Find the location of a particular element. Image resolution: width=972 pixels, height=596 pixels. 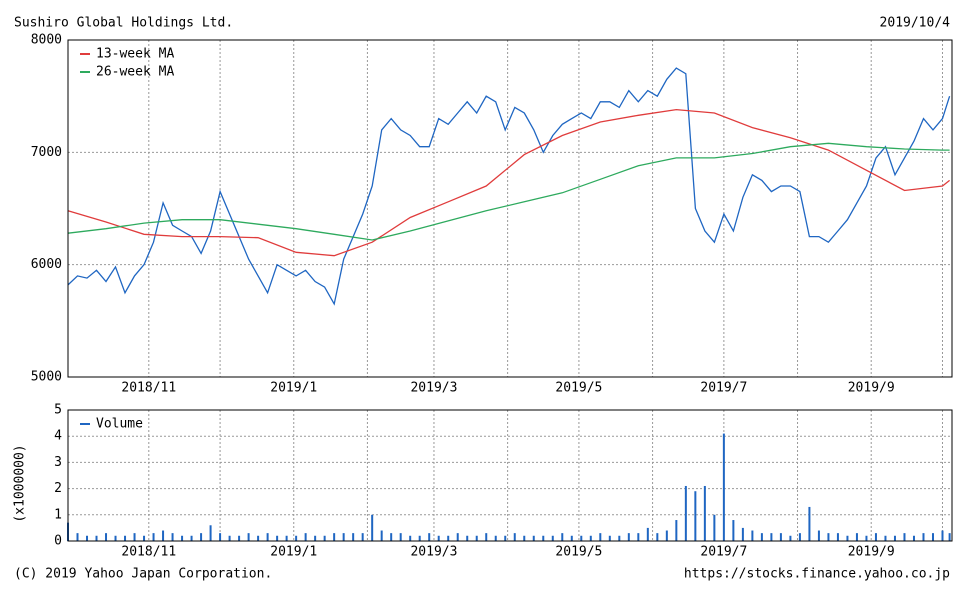

legend-label: 26-week MA is located at coordinates (135, 72).